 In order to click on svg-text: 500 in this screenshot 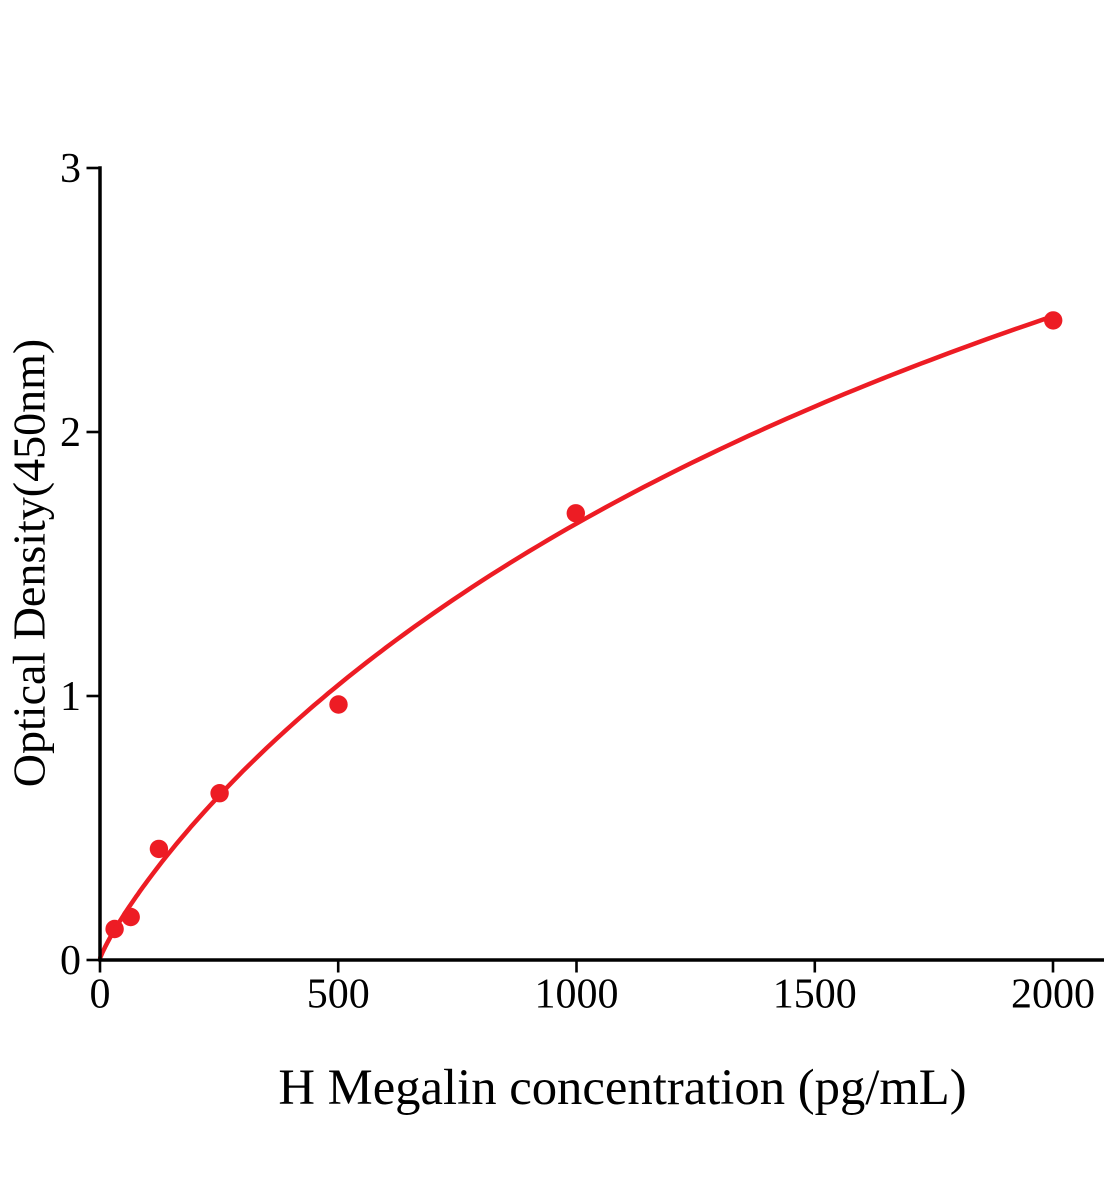, I will do `click(338, 994)`.